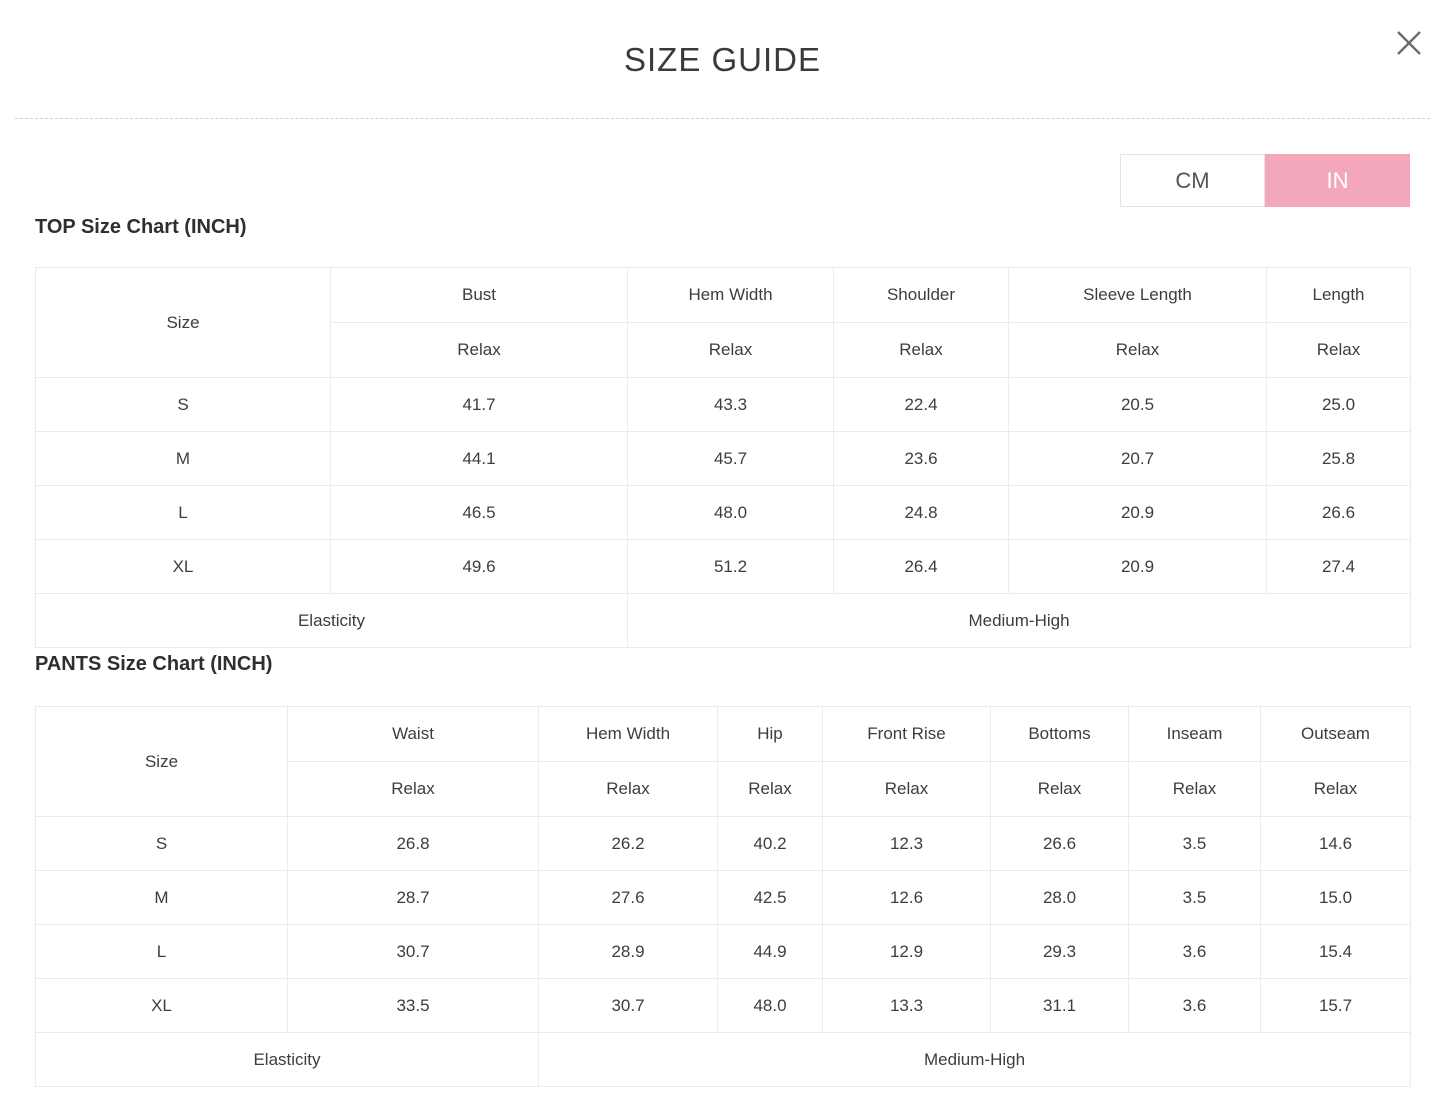 The image size is (1445, 1101). Describe the element at coordinates (628, 897) in the screenshot. I see `value-cell: 27.6` at that location.